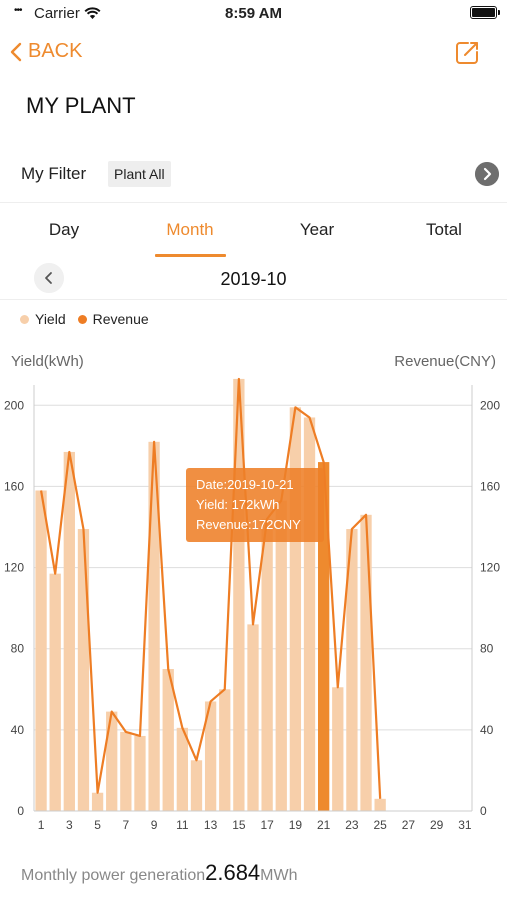 This screenshot has width=507, height=900. What do you see at coordinates (465, 825) in the screenshot?
I see `x-tick-label: 31` at bounding box center [465, 825].